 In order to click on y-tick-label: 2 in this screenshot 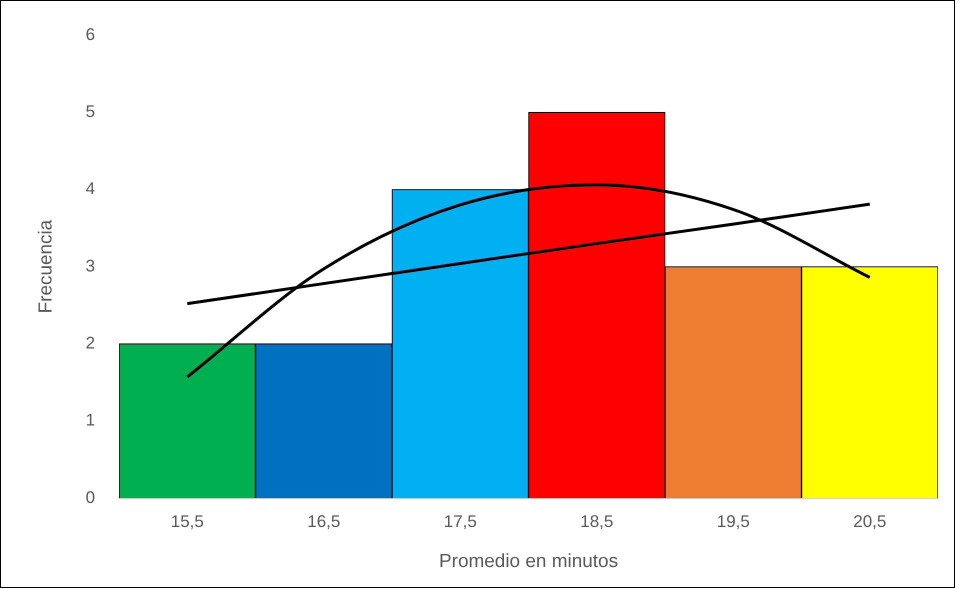, I will do `click(91, 342)`.